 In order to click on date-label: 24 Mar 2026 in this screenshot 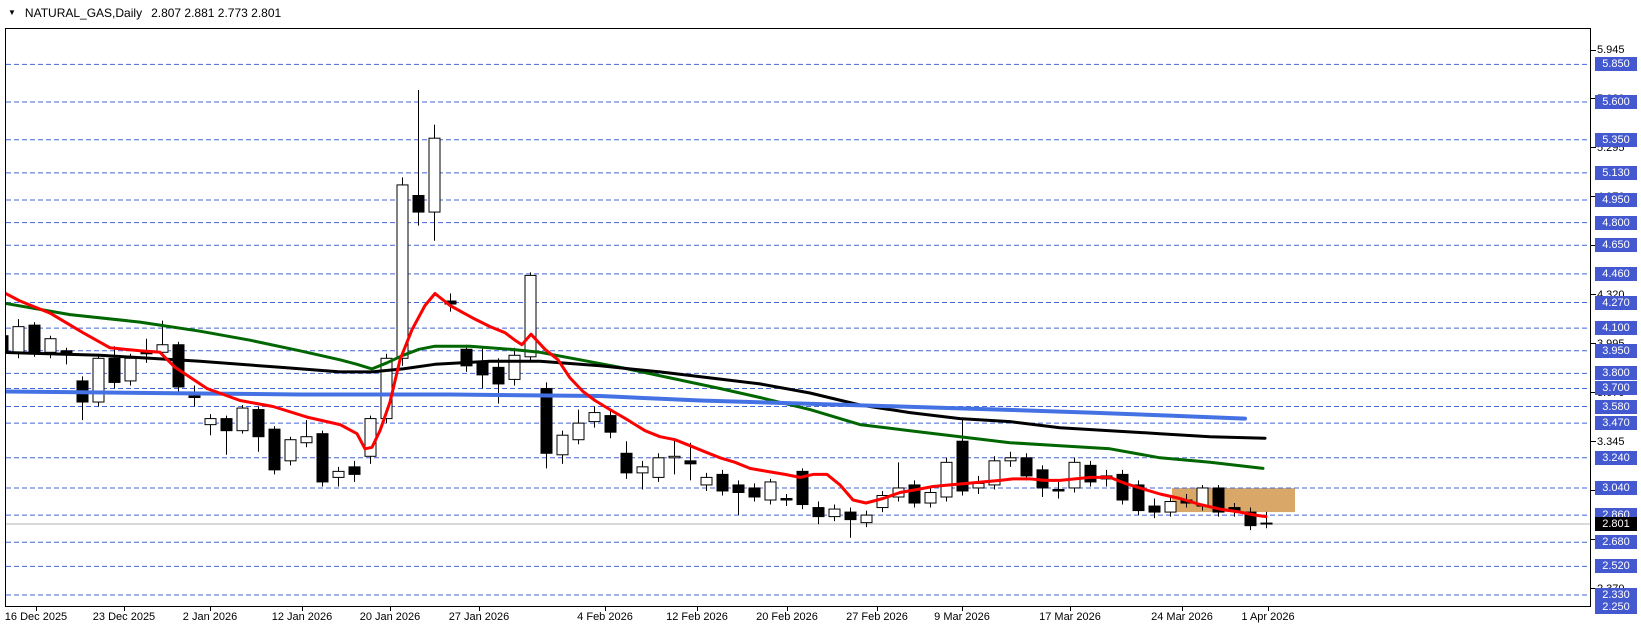, I will do `click(1182, 617)`.